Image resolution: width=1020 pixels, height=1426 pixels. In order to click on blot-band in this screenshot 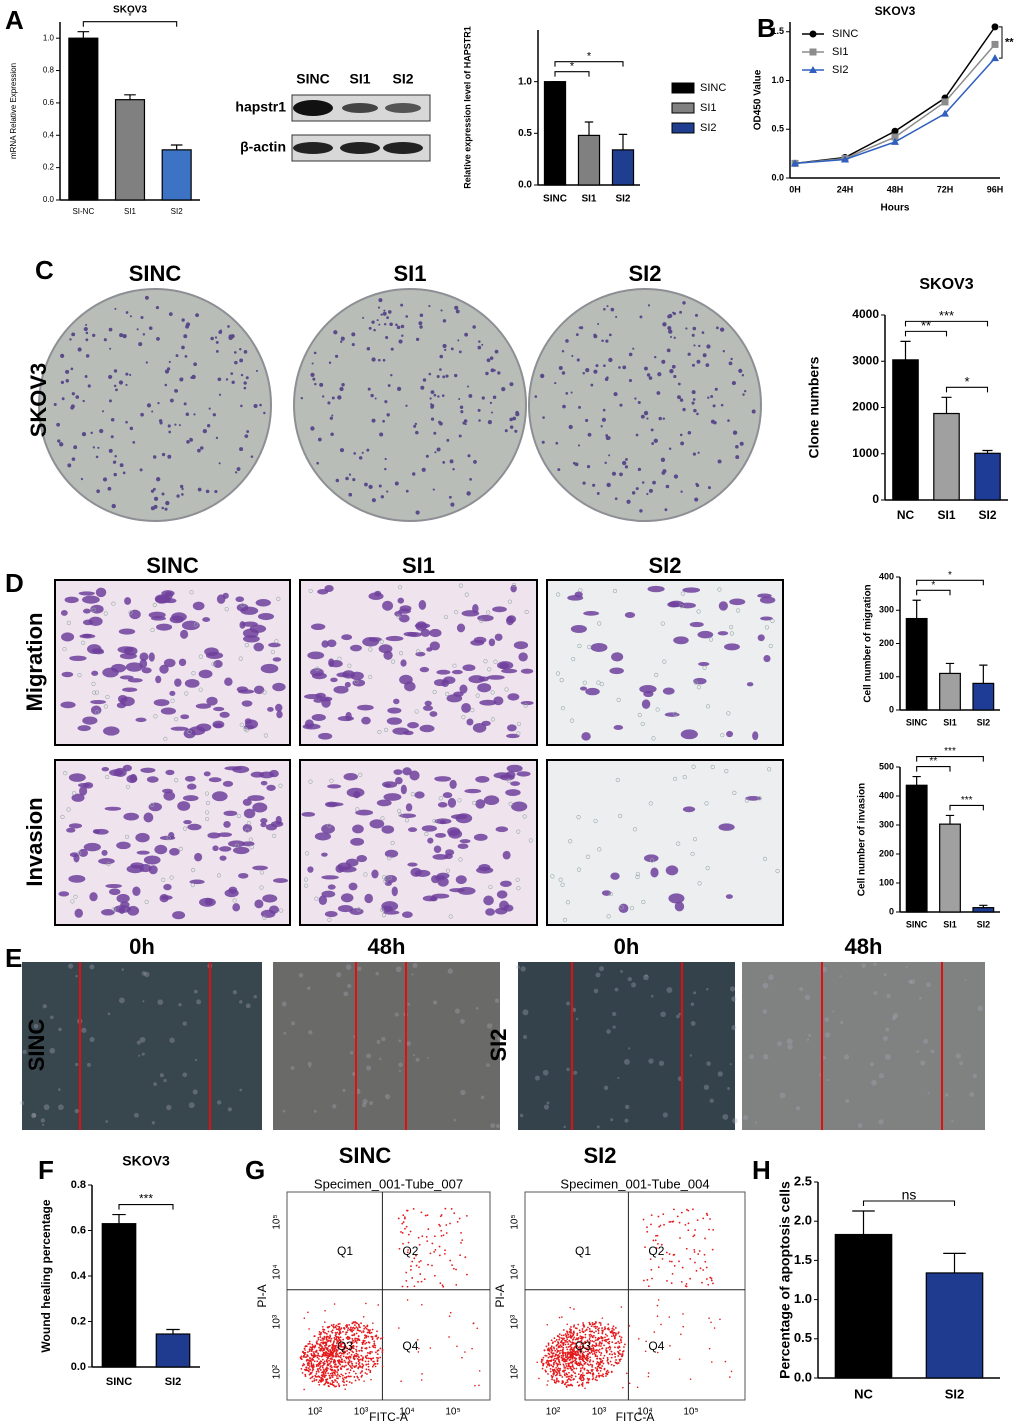, I will do `click(403, 108)`.